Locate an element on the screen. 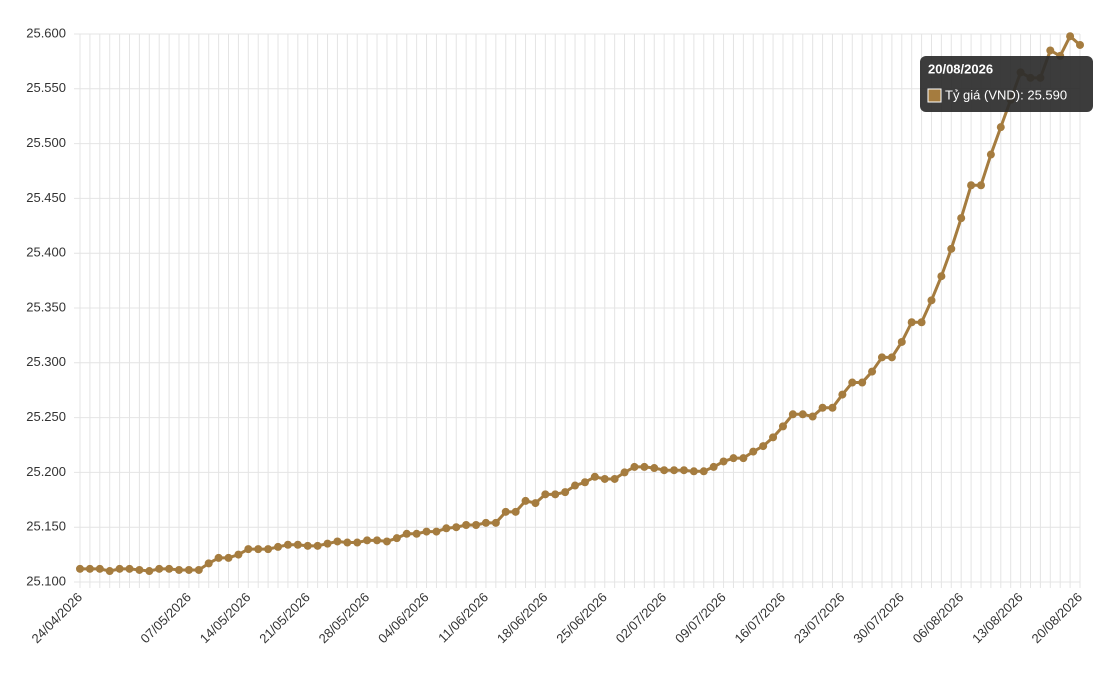 This screenshot has height=687, width=1107. tooltip: 20/08/2026 Tỷ giá (VND): 25.590 is located at coordinates (1006, 84).